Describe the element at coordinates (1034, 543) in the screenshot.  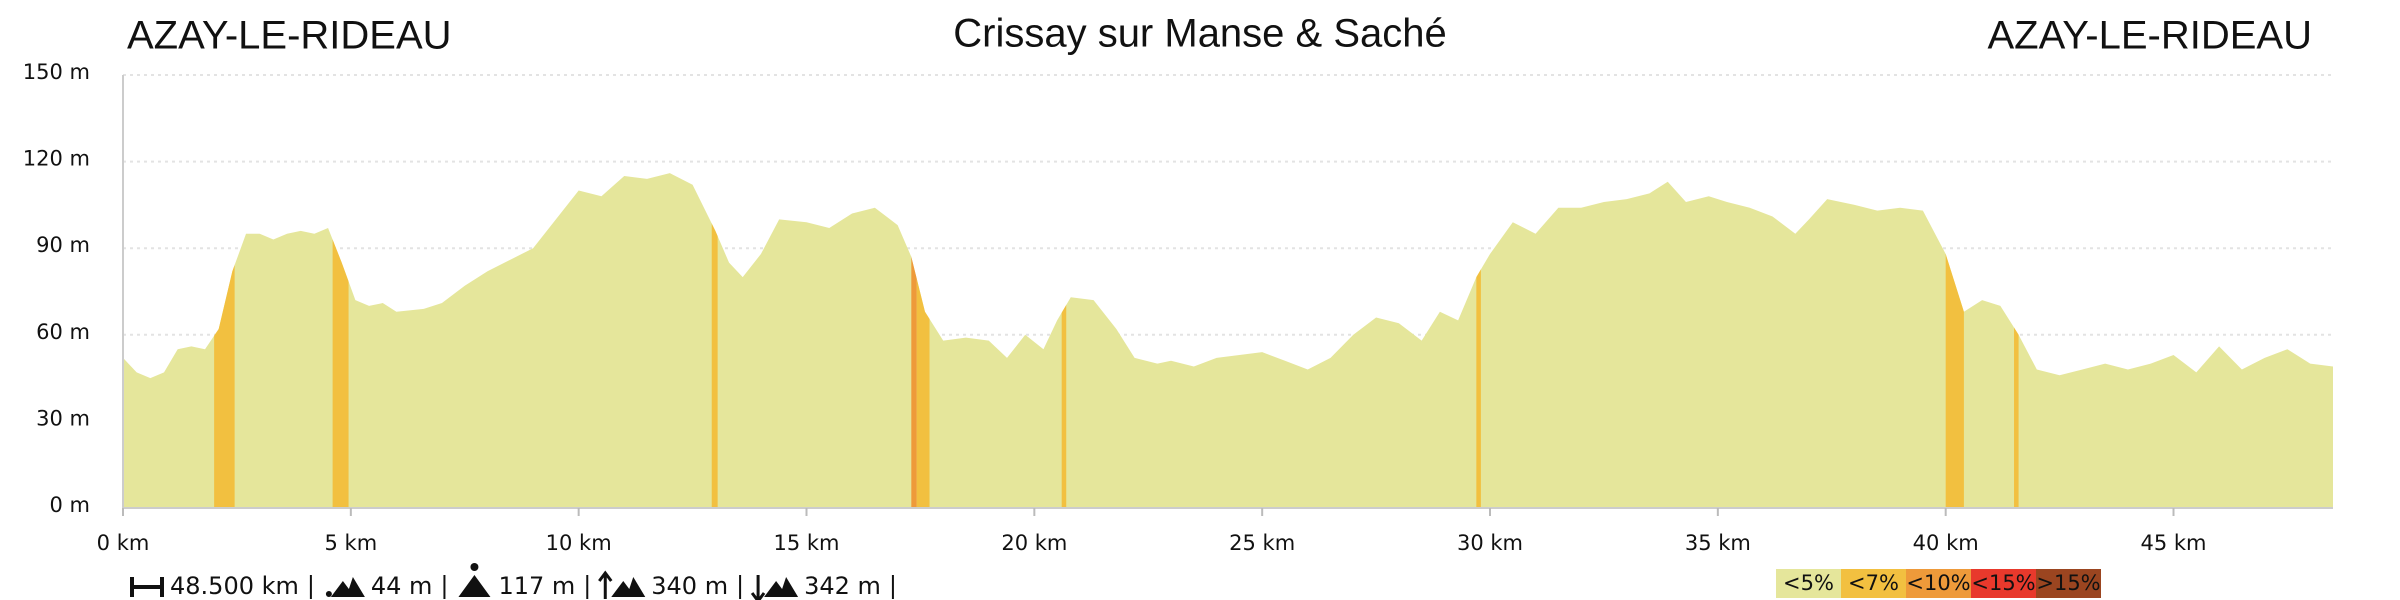
I see `x-tick-label: 20 km` at that location.